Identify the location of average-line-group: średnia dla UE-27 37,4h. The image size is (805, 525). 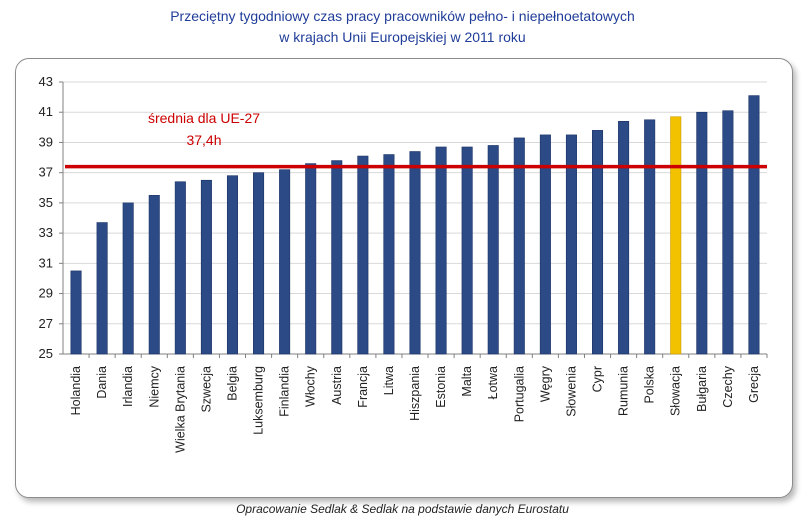
(416, 139).